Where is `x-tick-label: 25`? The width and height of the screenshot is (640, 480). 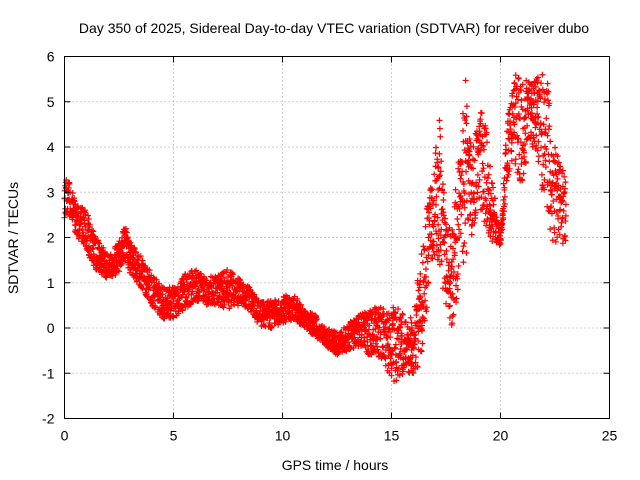
x-tick-label: 25 is located at coordinates (610, 436).